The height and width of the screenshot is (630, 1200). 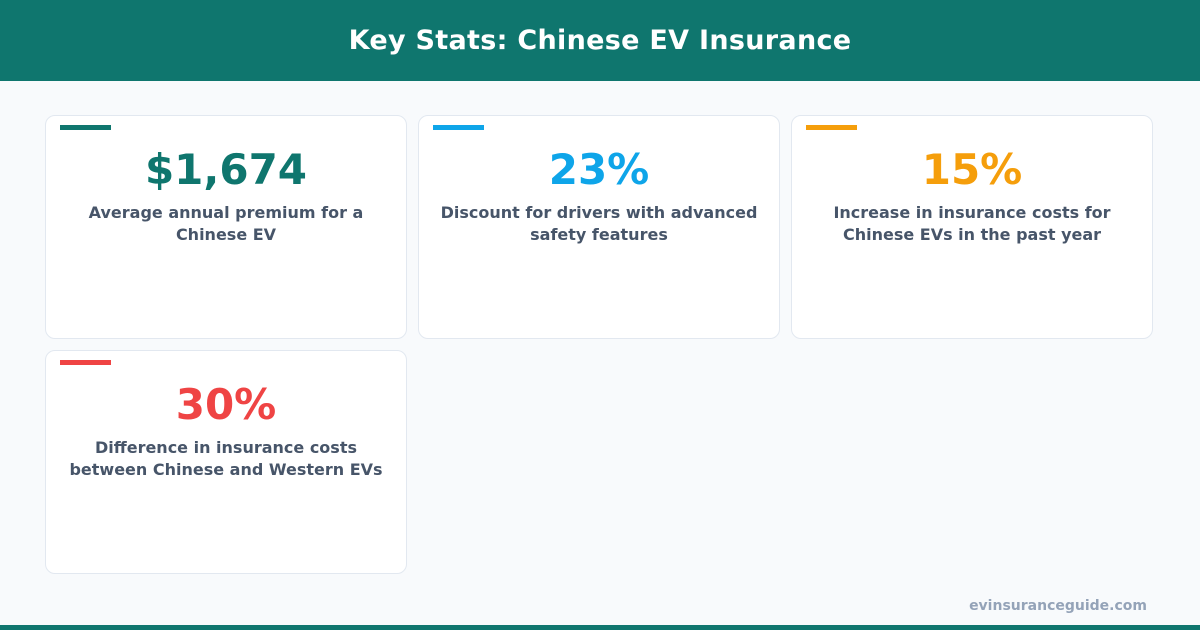 What do you see at coordinates (226, 404) in the screenshot?
I see `stat-value: 30%` at bounding box center [226, 404].